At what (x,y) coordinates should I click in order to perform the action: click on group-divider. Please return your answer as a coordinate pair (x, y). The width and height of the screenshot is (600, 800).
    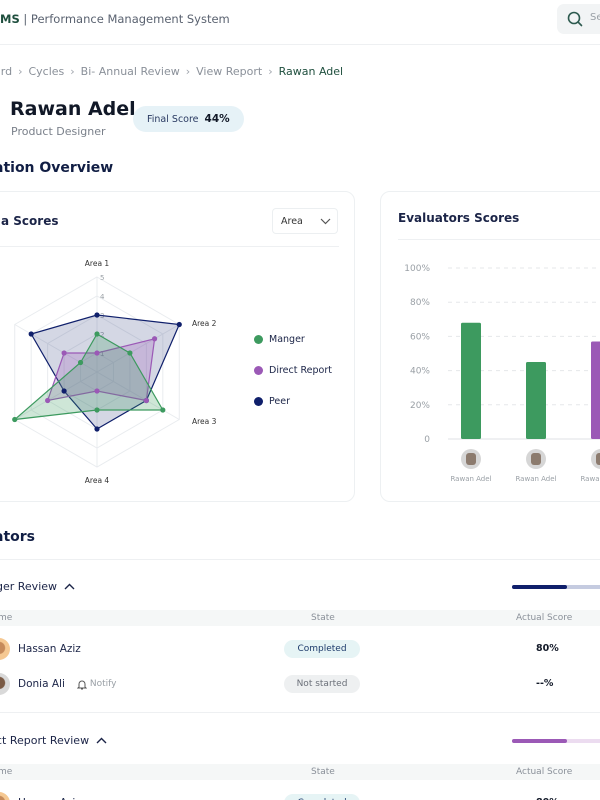
    Looking at the image, I should click on (300, 712).